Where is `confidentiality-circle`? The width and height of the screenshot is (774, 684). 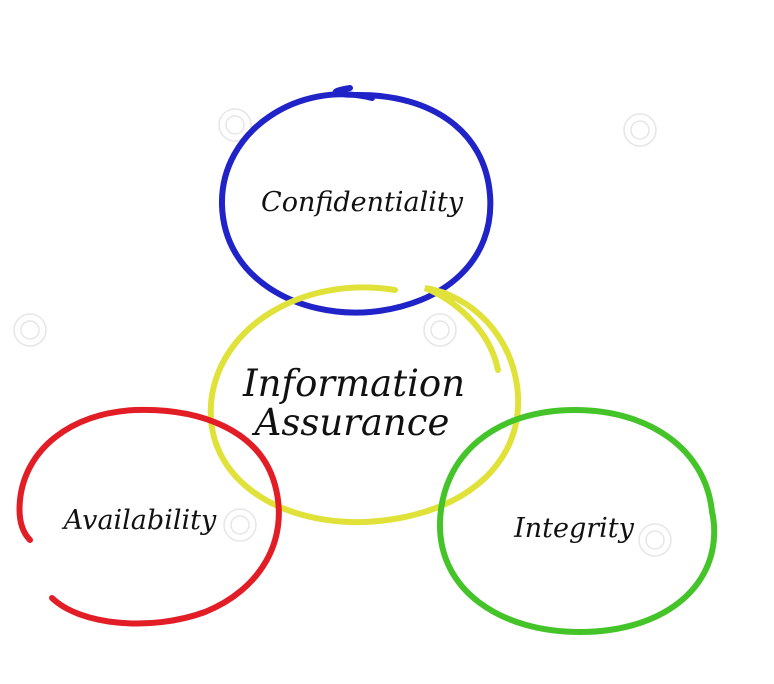
confidentiality-circle is located at coordinates (356, 200).